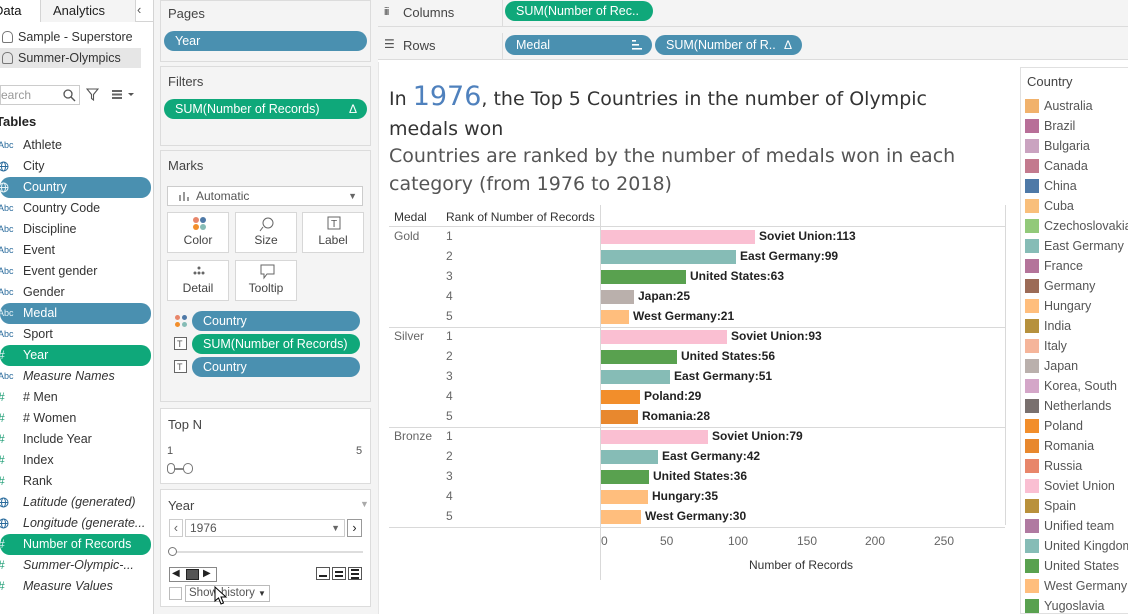 The width and height of the screenshot is (1128, 616). I want to click on search-icon, so click(69, 95).